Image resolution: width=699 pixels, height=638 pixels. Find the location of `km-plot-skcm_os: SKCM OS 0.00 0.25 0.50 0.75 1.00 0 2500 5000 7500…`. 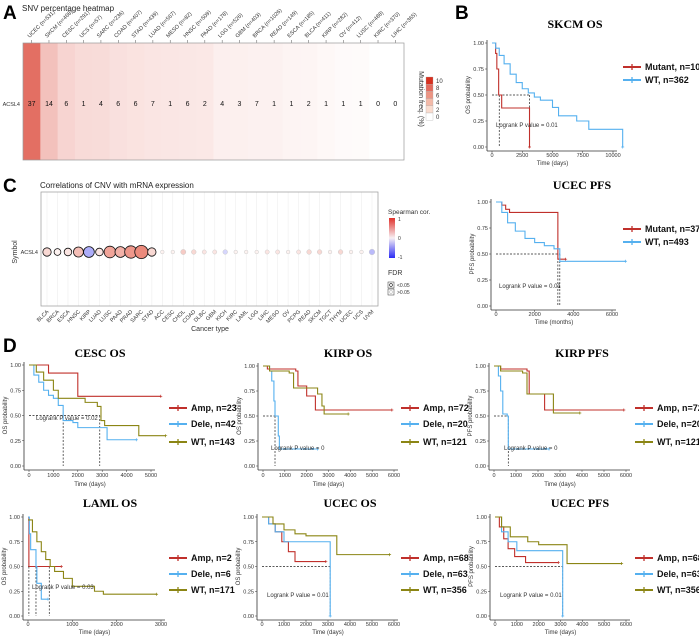

km-plot-skcm_os: SKCM OS 0.00 0.25 0.50 0.75 1.00 0 2500 5000 7500… is located at coordinates (582, 92).